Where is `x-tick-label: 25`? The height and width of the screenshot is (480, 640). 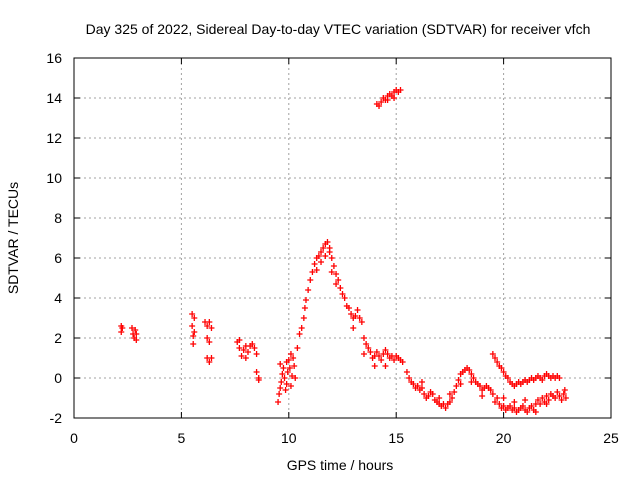
x-tick-label: 25 is located at coordinates (611, 438).